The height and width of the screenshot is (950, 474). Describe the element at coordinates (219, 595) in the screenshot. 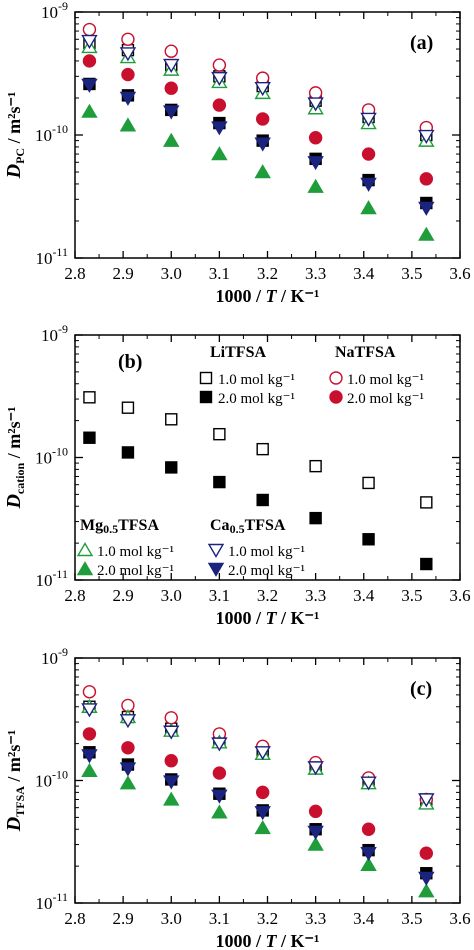

I see `x-tick-label: 3.1` at that location.